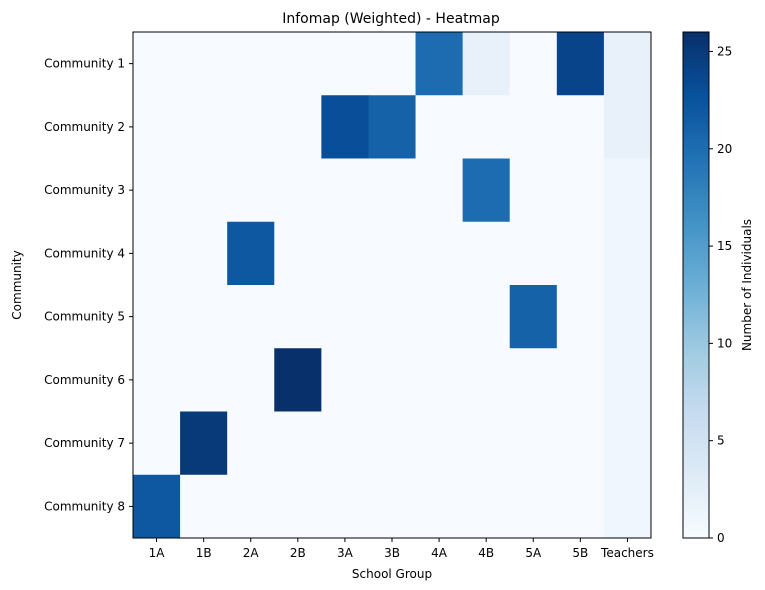  What do you see at coordinates (84, 380) in the screenshot?
I see `y-tick-label: Community 6` at bounding box center [84, 380].